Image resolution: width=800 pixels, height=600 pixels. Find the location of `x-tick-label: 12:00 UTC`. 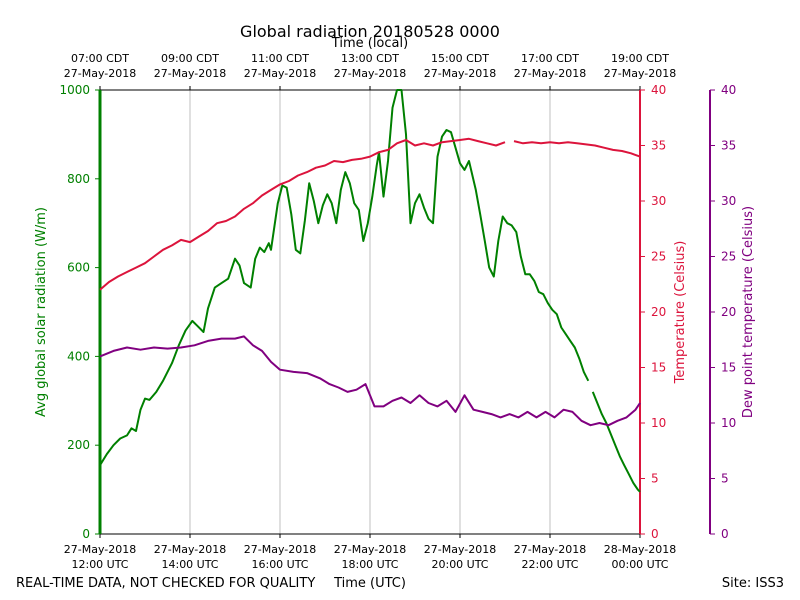

x-tick-label: 12:00 UTC is located at coordinates (99, 564).